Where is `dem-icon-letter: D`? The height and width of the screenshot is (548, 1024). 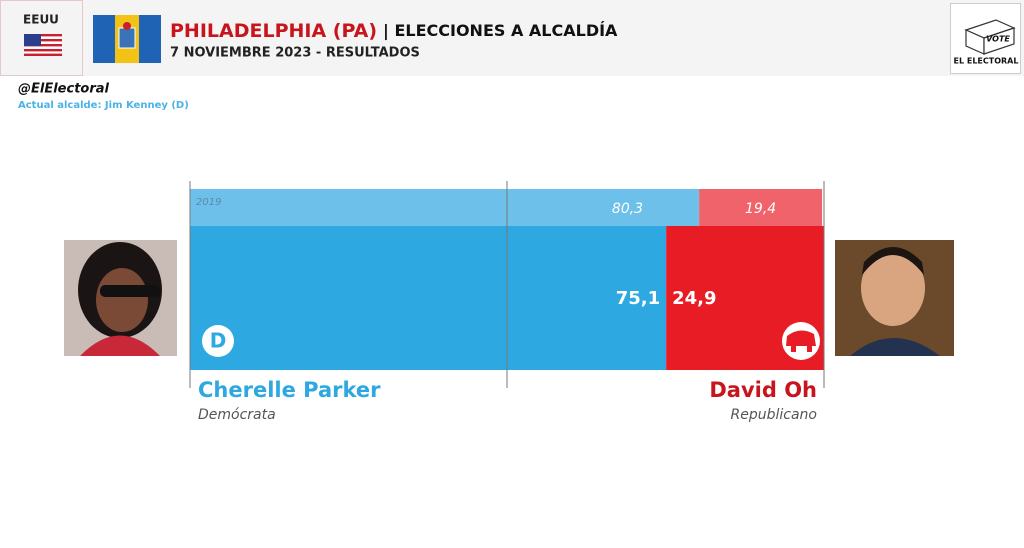 dem-icon-letter: D is located at coordinates (218, 341).